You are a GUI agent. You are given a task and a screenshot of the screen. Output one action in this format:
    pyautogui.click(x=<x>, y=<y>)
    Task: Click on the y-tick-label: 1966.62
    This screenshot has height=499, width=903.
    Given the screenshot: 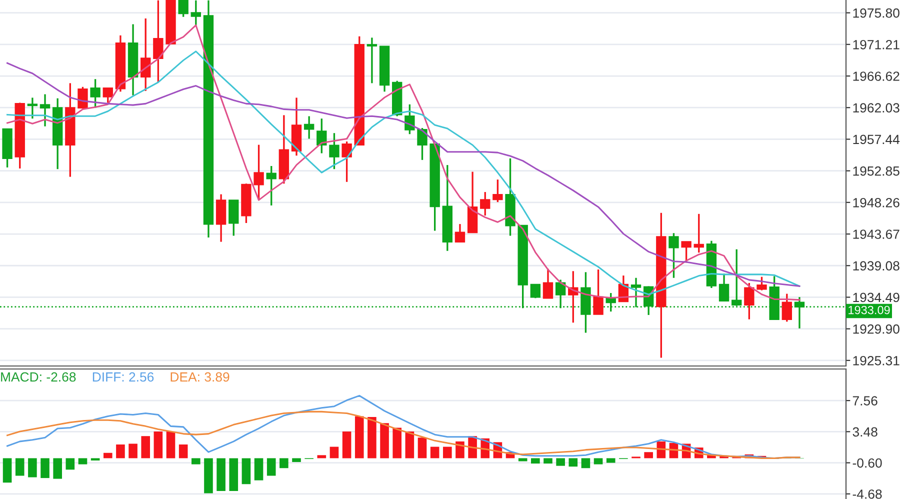 What is the action you would take?
    pyautogui.click(x=876, y=76)
    